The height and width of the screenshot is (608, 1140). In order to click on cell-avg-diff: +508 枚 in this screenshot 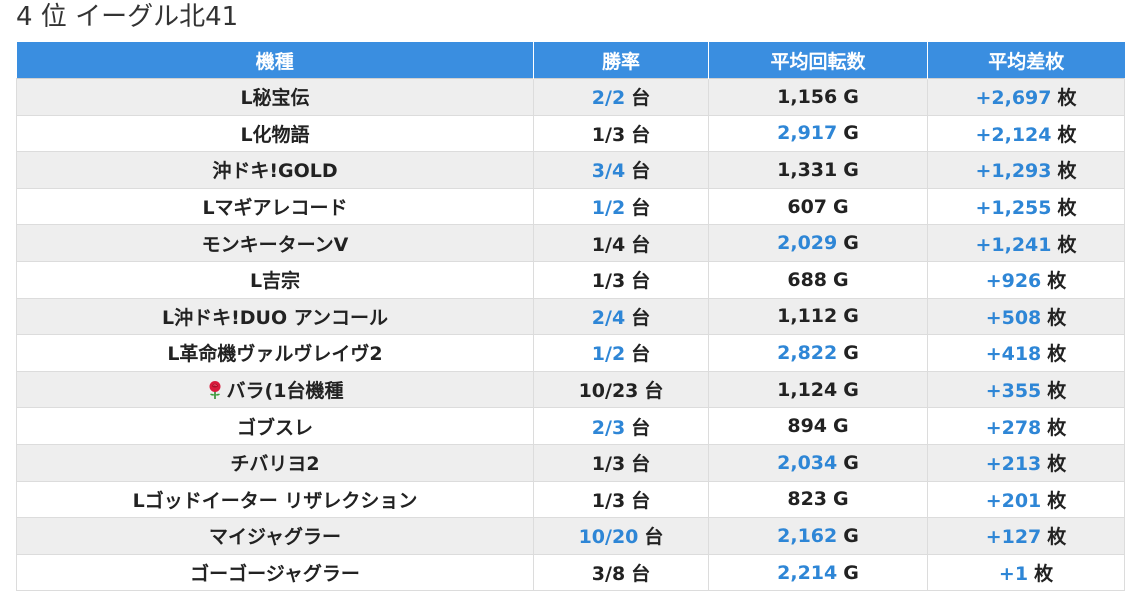, I will do `click(1026, 316)`.